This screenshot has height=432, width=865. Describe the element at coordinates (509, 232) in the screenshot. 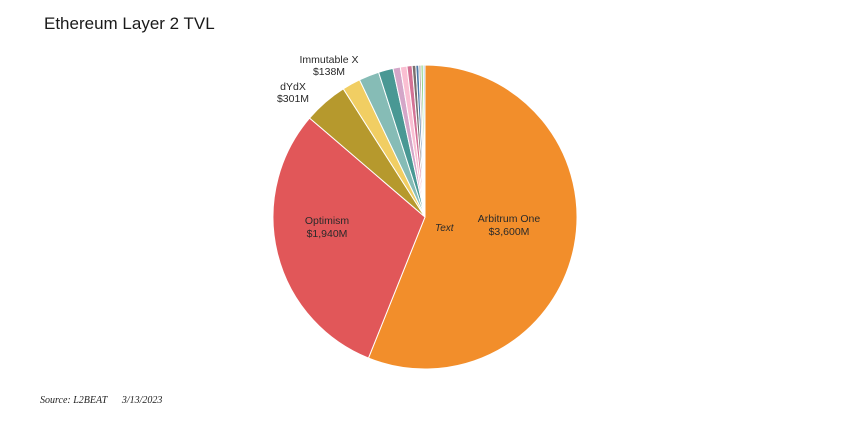

I see `slice-value-arbitrum-one: $3,600M` at that location.